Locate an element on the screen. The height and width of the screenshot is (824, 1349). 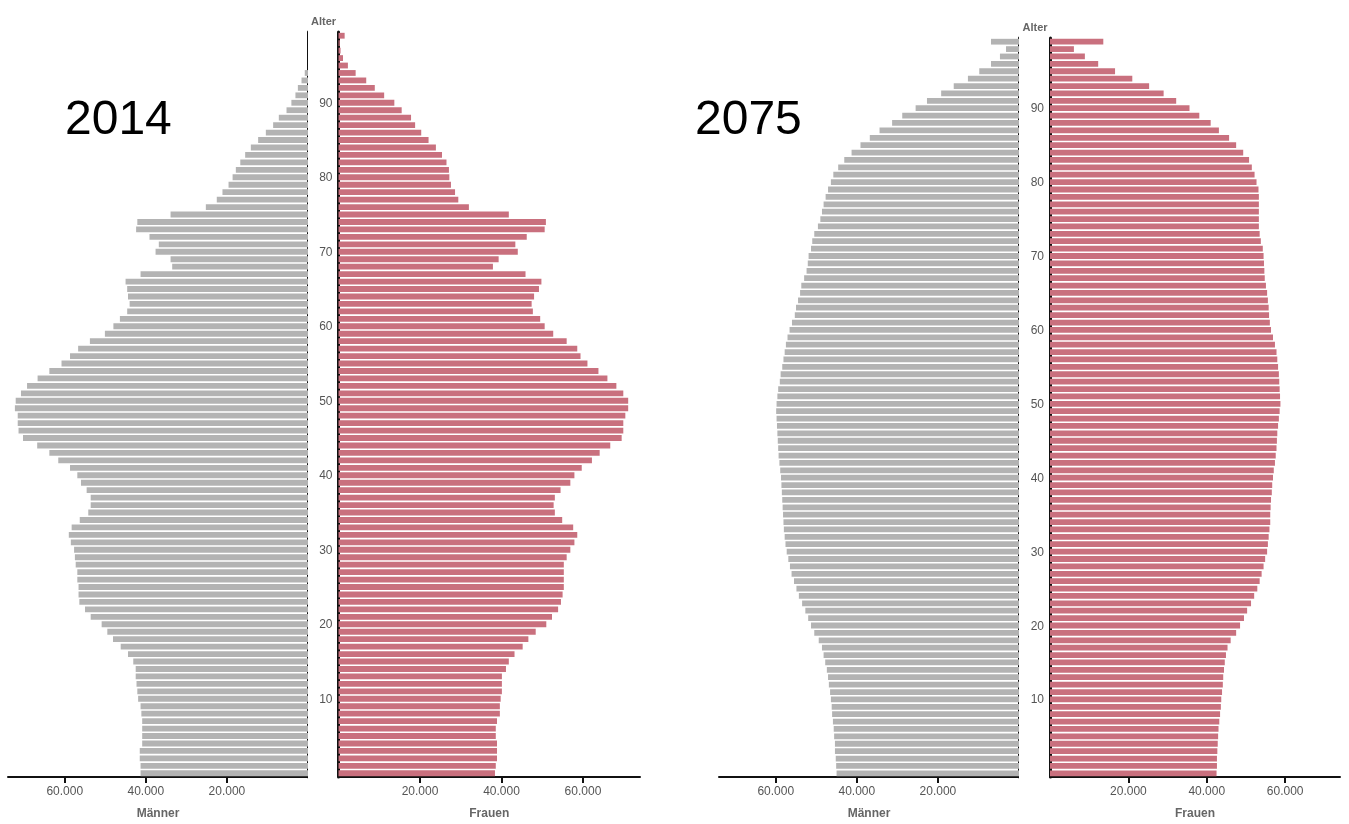
text: 2075 is located at coordinates (748, 117).